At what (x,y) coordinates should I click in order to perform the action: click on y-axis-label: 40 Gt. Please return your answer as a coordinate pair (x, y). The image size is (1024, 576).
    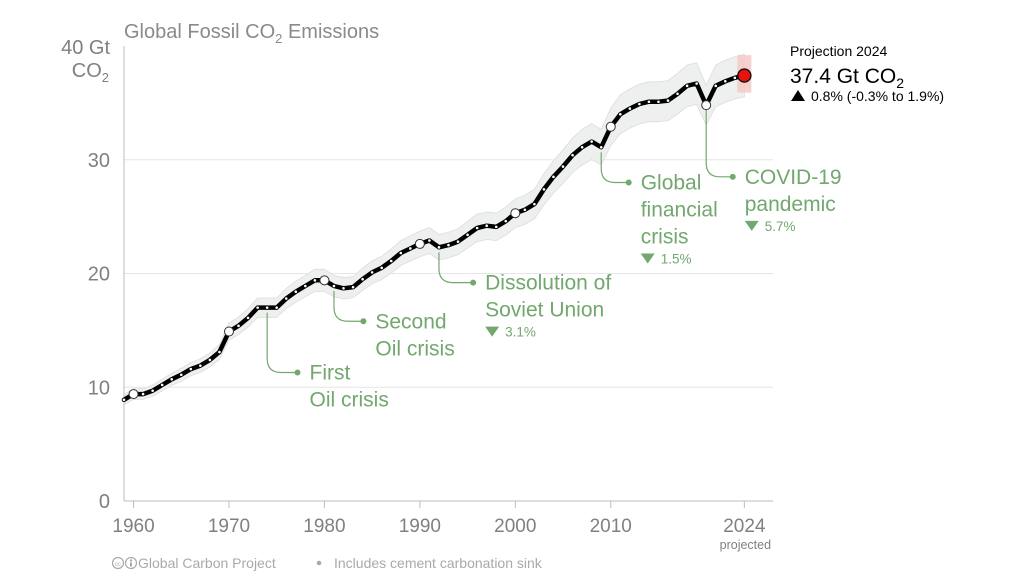
    Looking at the image, I should click on (85, 48).